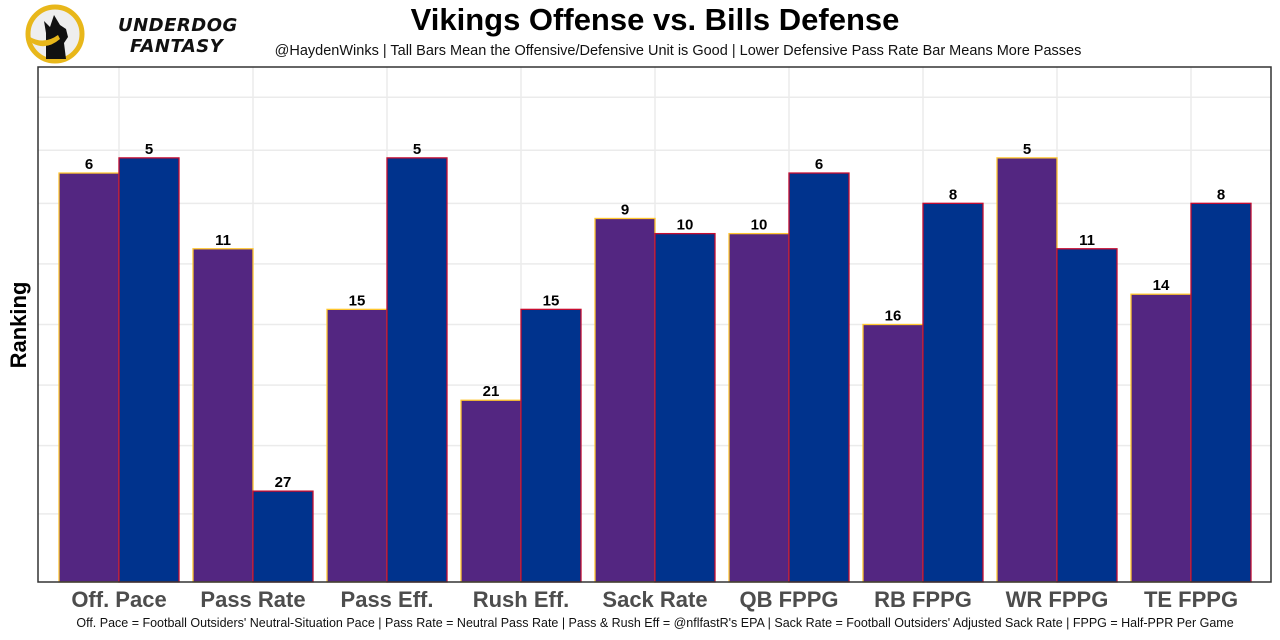  Describe the element at coordinates (178, 25) in the screenshot. I see `logo-line1: UNDERDOG` at that location.